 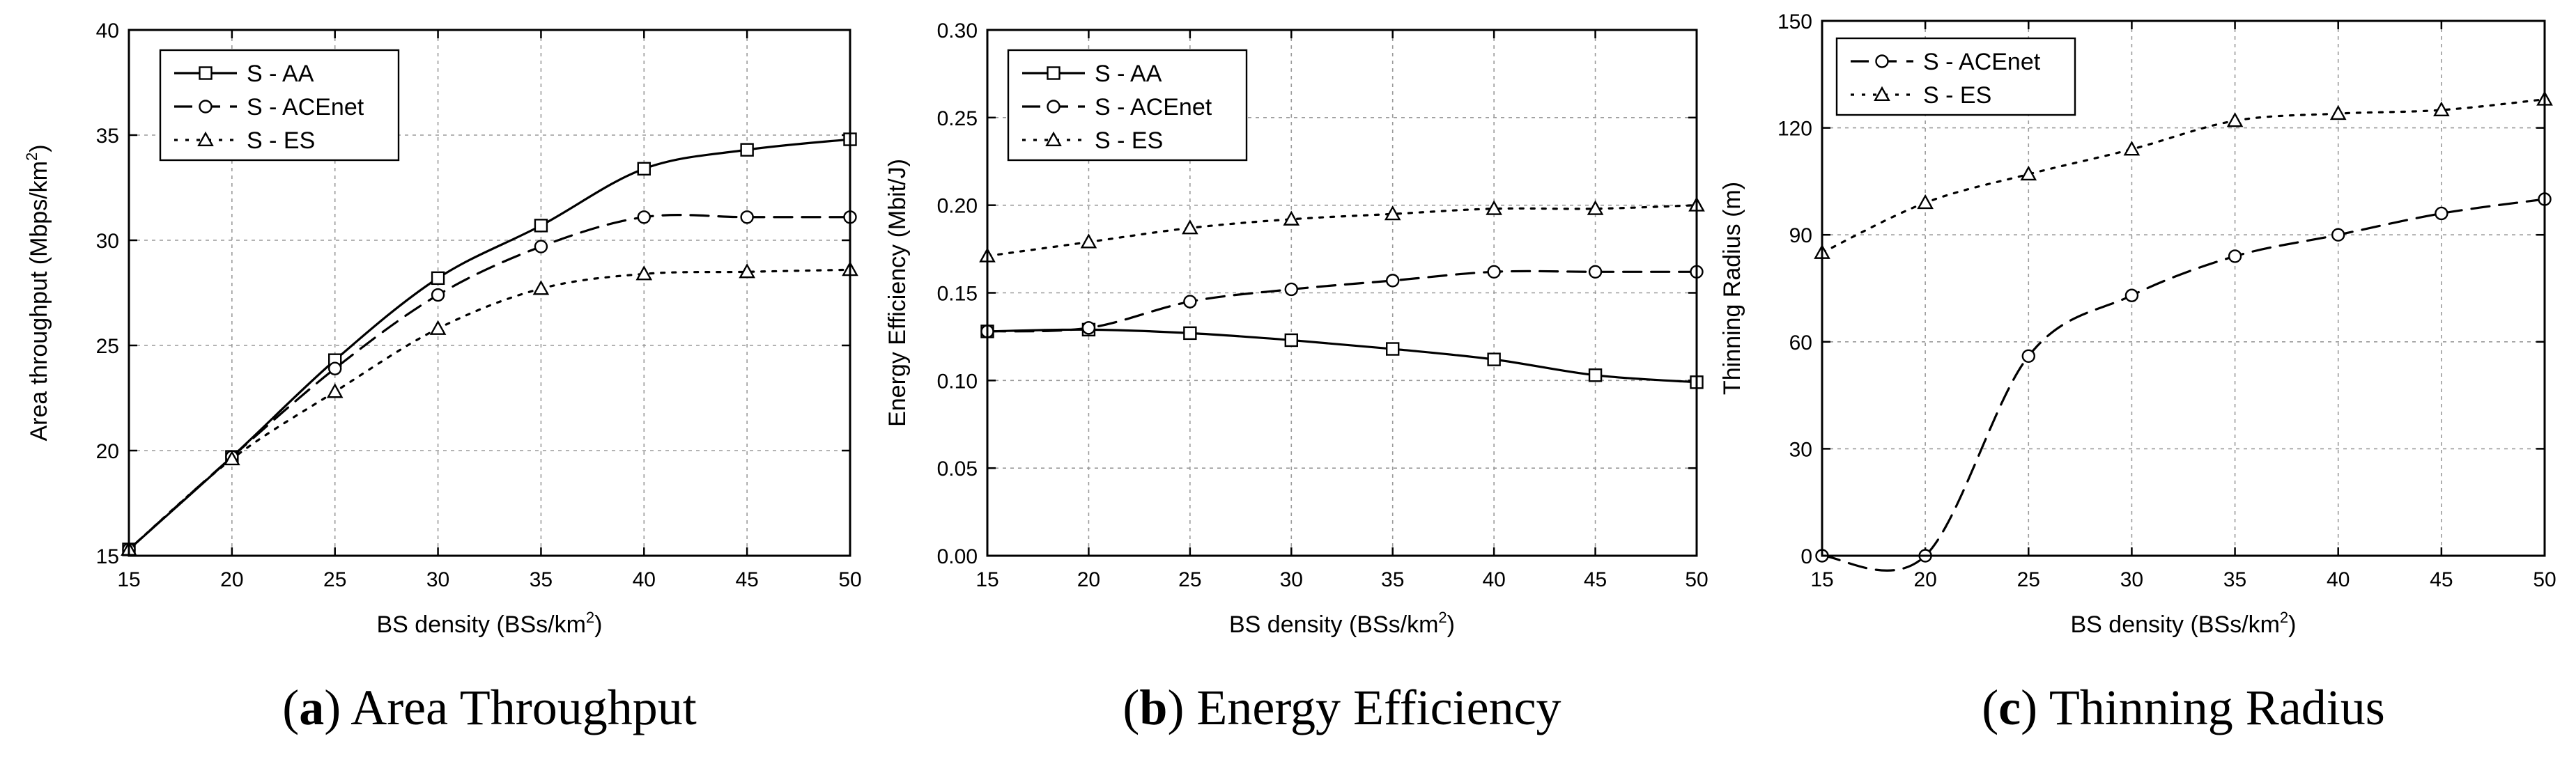 I want to click on y-tick-label: 60, so click(x=1801, y=342).